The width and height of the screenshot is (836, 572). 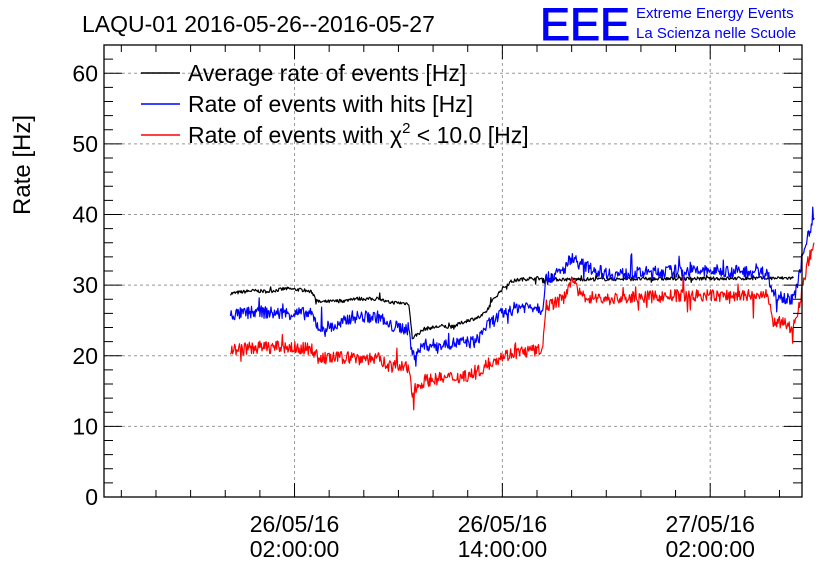 What do you see at coordinates (91, 497) in the screenshot?
I see `y-tick-label: 0` at bounding box center [91, 497].